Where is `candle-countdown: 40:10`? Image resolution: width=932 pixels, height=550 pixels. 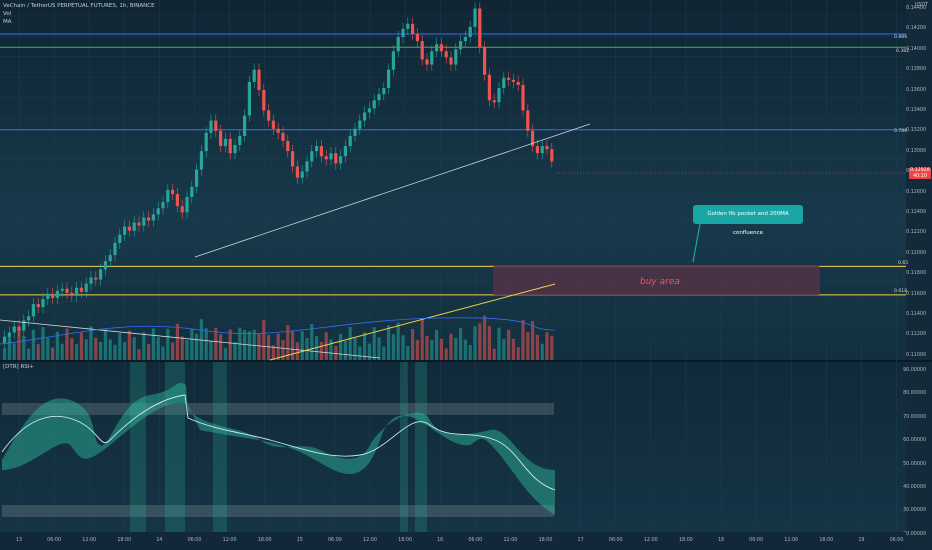
candle-countdown: 40:10 is located at coordinates (920, 176).